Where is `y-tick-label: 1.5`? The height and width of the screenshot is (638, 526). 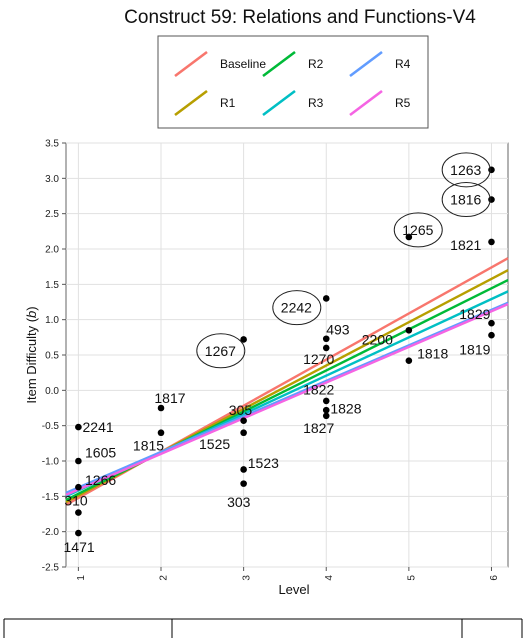
y-tick-label: 1.5 is located at coordinates (52, 285).